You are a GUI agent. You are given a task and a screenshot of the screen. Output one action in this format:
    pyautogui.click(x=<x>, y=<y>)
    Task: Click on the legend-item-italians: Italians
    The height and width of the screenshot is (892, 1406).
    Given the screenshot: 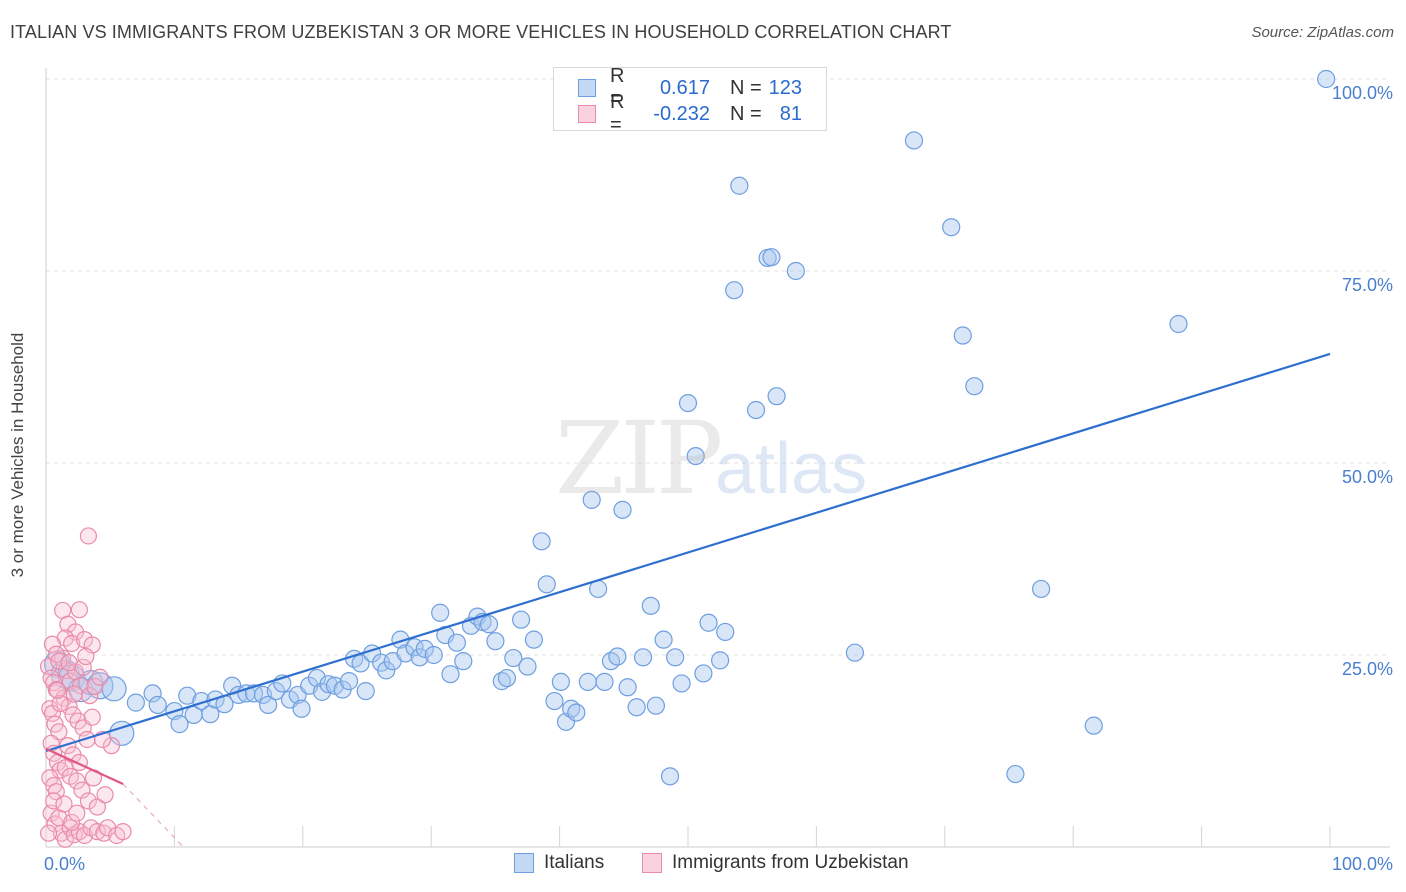 What is the action you would take?
    pyautogui.click(x=559, y=863)
    